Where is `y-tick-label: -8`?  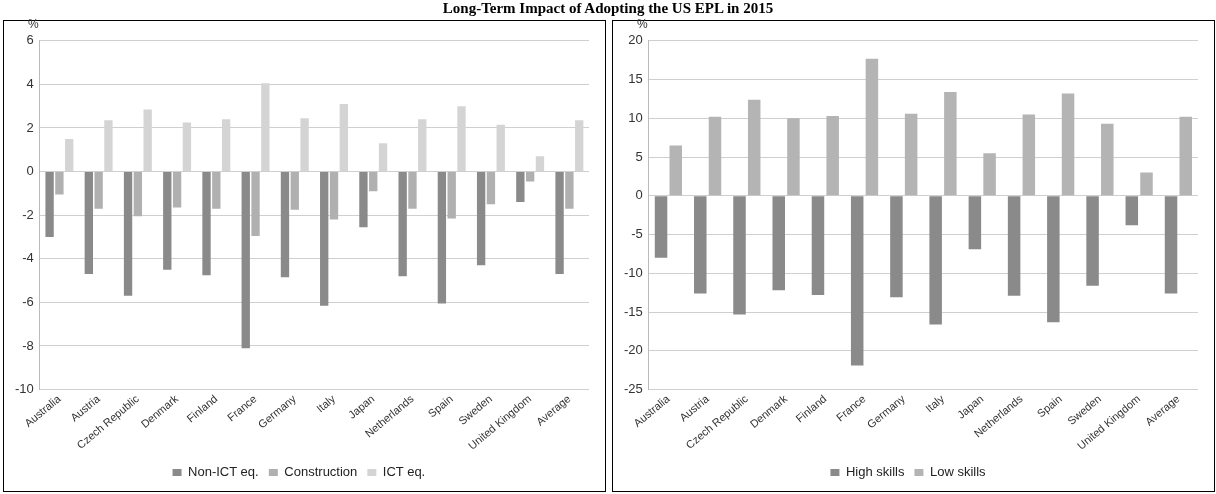
y-tick-label: -8 is located at coordinates (28, 345).